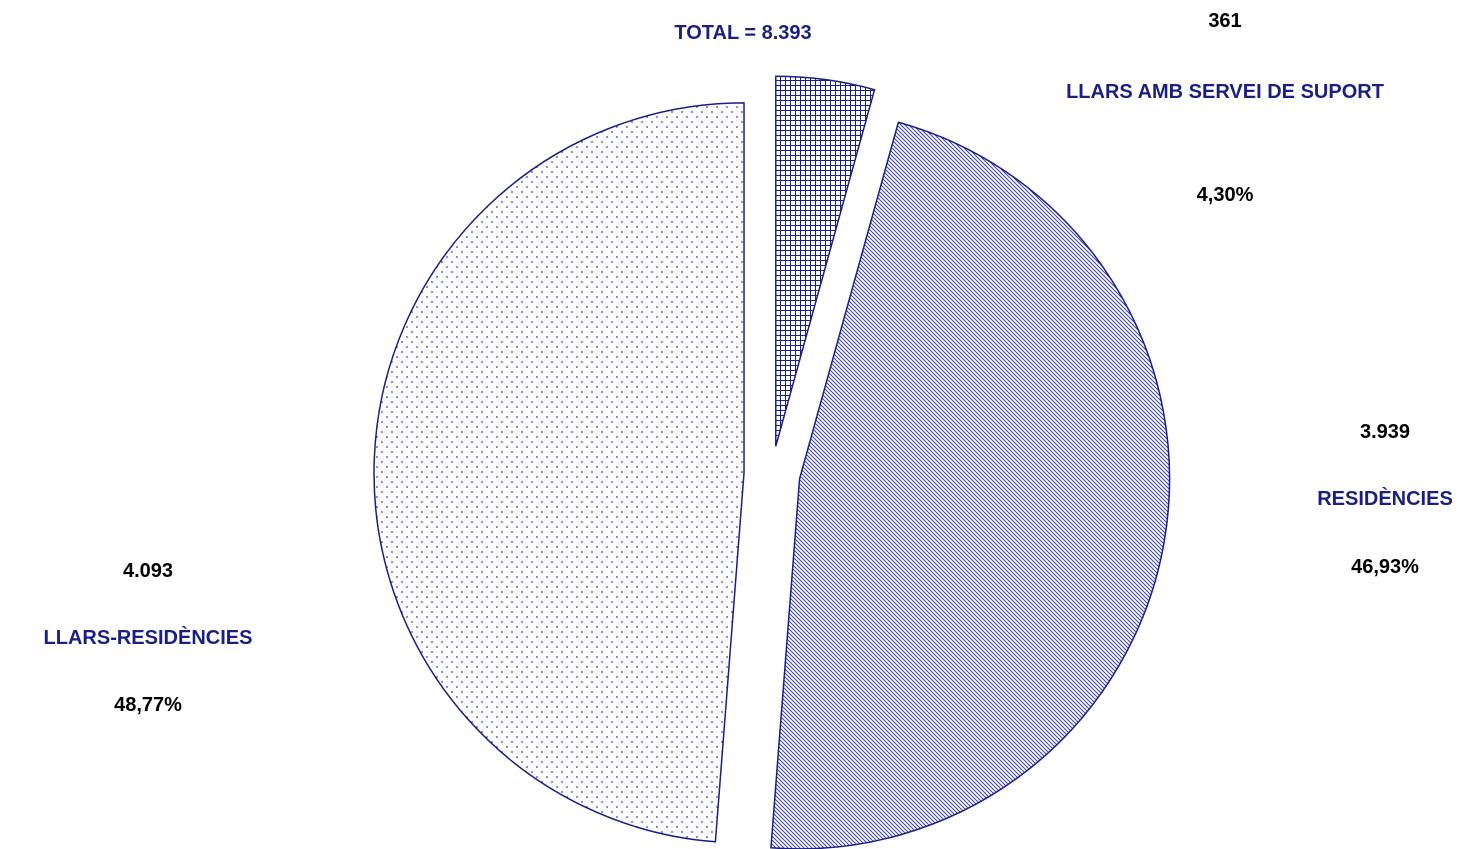 The height and width of the screenshot is (849, 1481). Describe the element at coordinates (1225, 21) in the screenshot. I see `slice-value-llars-amb-servei: 361` at that location.